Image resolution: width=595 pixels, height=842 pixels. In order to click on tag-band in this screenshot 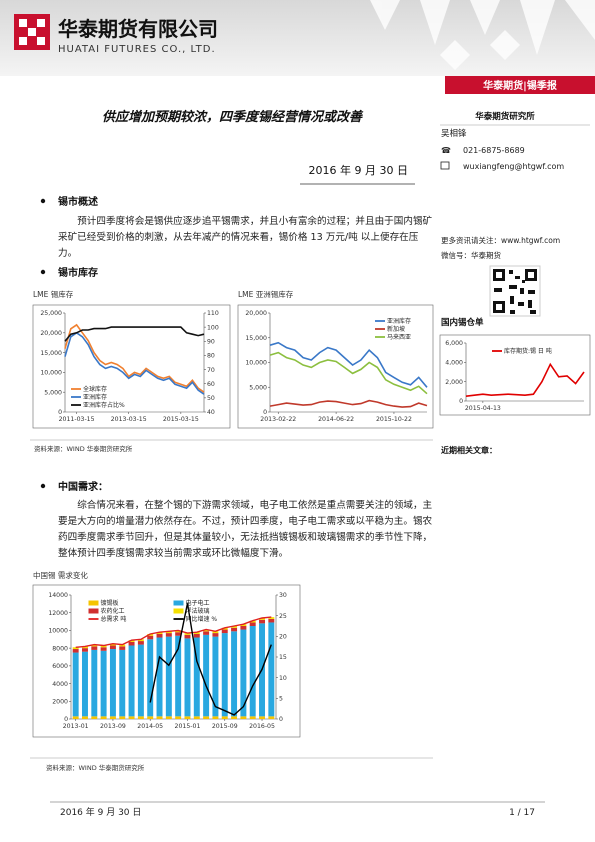, I will do `click(520, 85)`.